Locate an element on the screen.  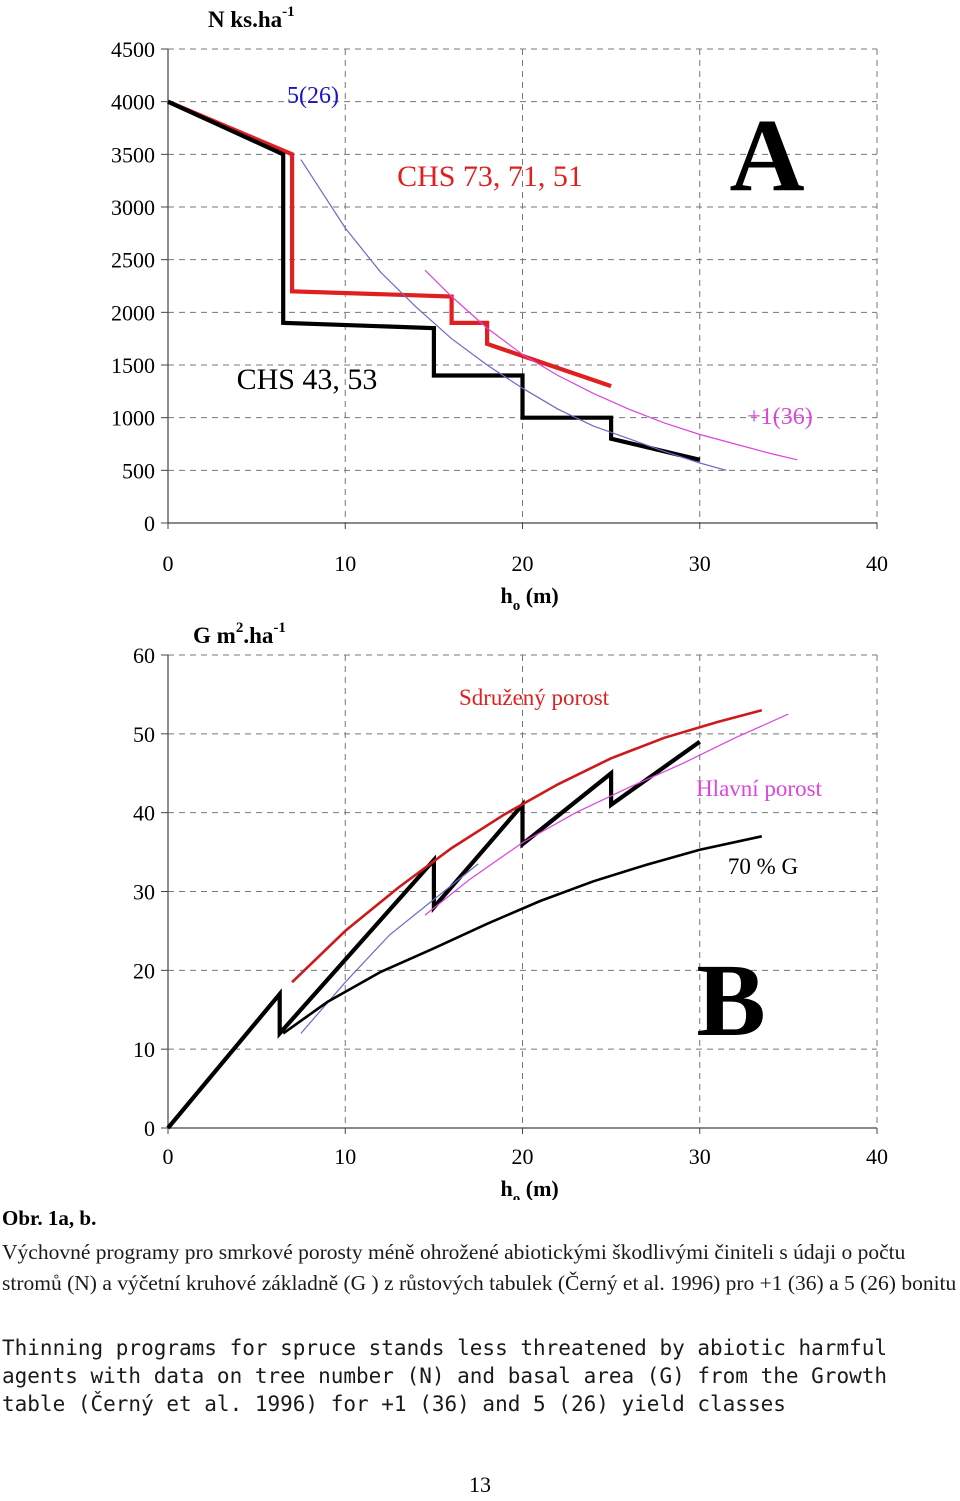
y-tick-label: 3000 is located at coordinates (133, 207).